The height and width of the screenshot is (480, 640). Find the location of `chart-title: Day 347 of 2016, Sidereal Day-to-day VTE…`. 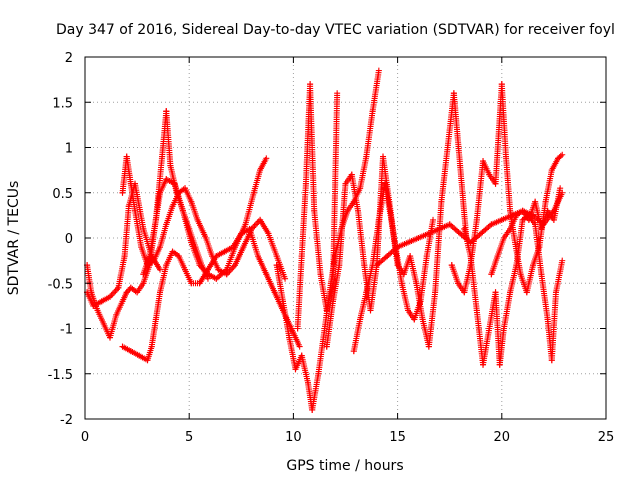

chart-title: Day 347 of 2016, Sidereal Day-to-day VTE… is located at coordinates (335, 30).